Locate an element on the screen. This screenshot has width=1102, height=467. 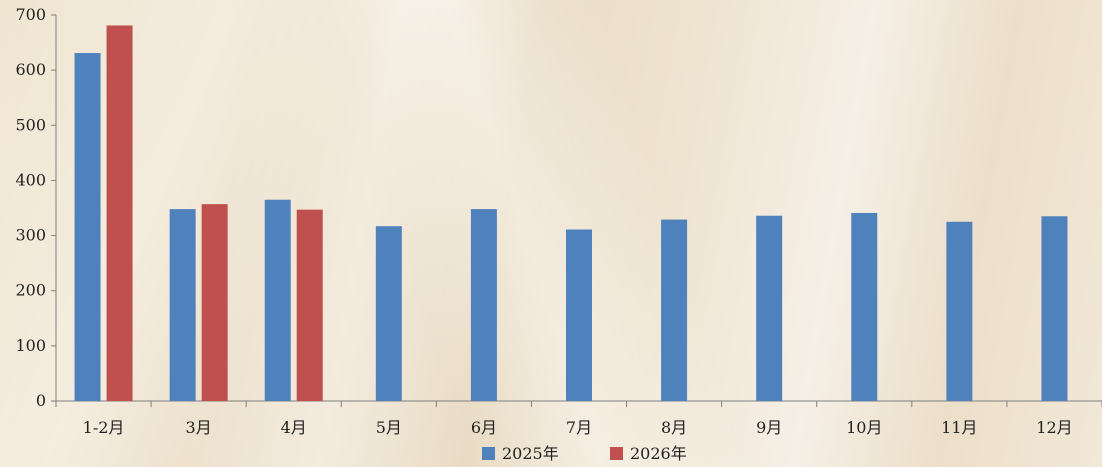
x-tick-label: 8月 is located at coordinates (674, 427).